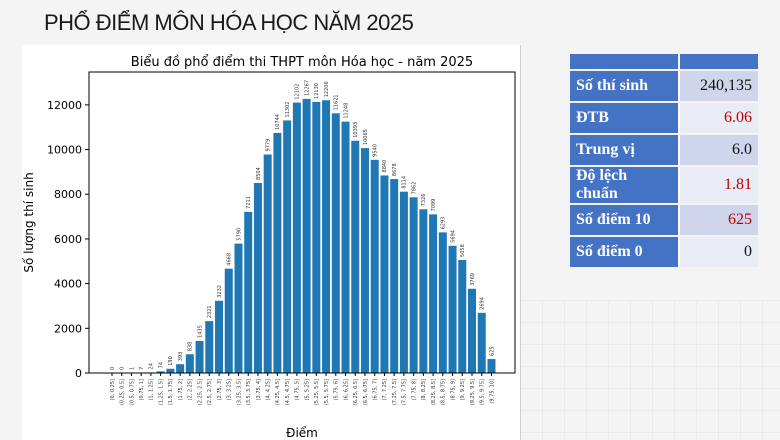 The width and height of the screenshot is (780, 440). I want to click on stats-row: Độ lệch chuẩn 1.81, so click(664, 185).